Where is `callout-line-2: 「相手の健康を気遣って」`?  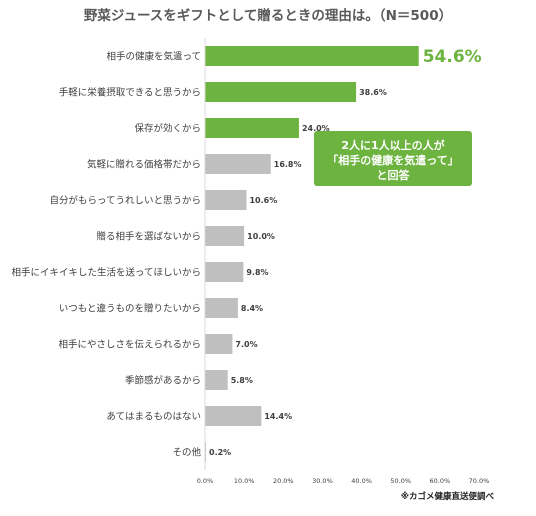
callout-line-2: 「相手の健康を気遣って」 is located at coordinates (392, 160).